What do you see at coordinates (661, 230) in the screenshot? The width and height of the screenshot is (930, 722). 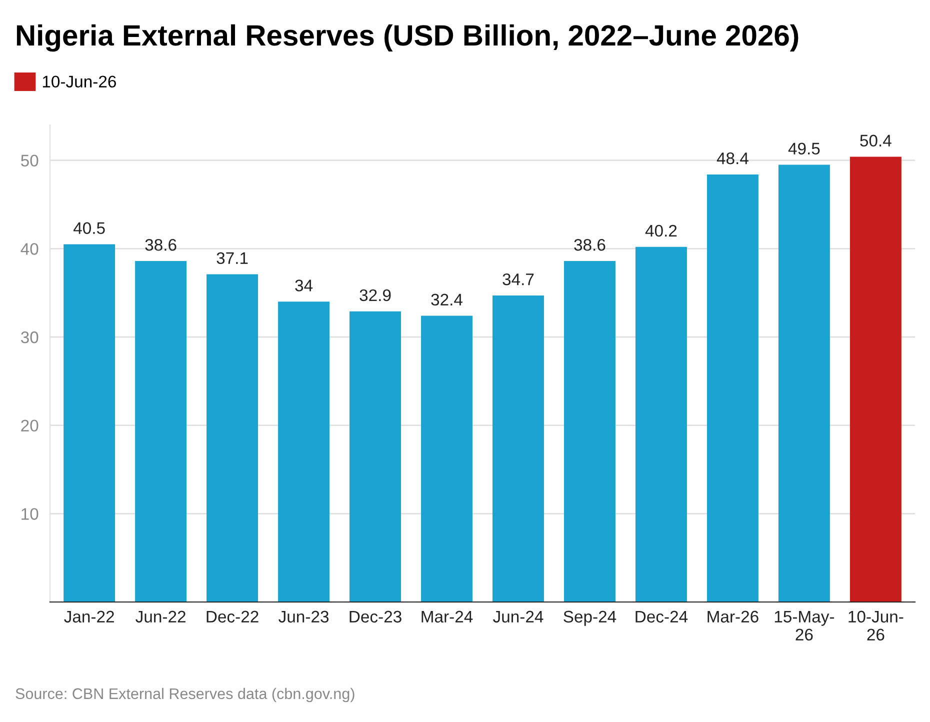 I see `data-label: 40.2` at bounding box center [661, 230].